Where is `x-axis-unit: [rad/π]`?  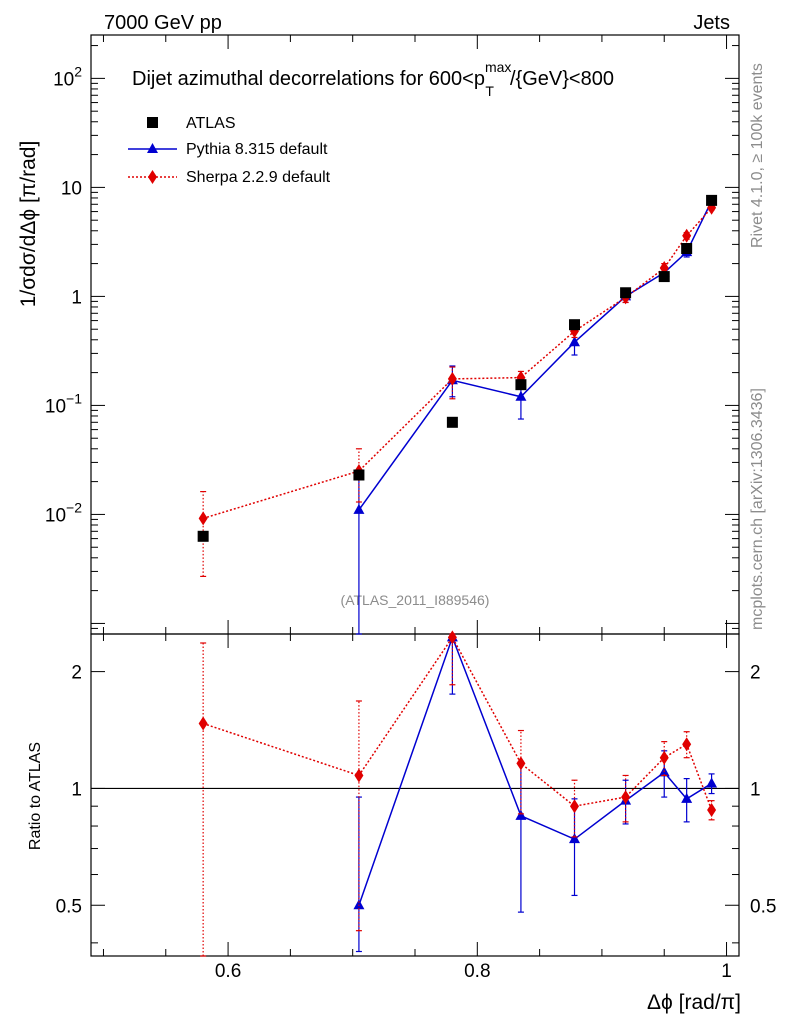
x-axis-unit: [rad/π] is located at coordinates (707, 1002).